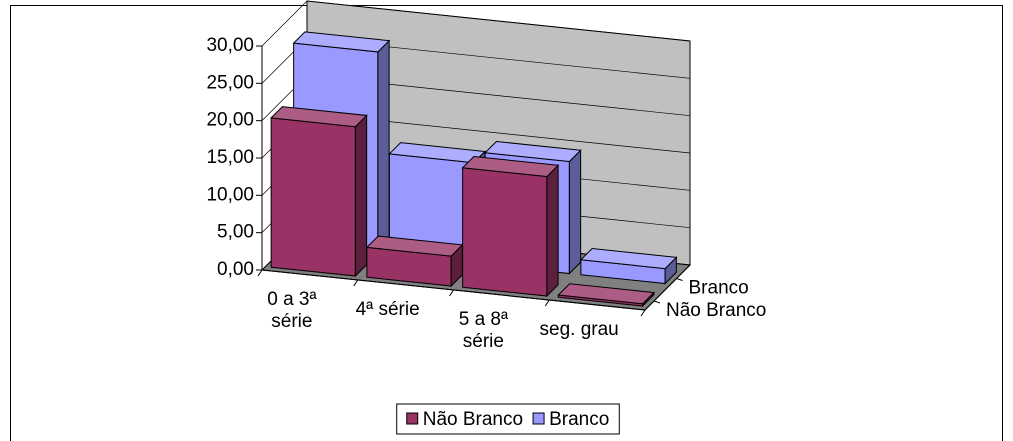 The image size is (1013, 441). What do you see at coordinates (235, 232) in the screenshot?
I see `y-tick-label: 5,00` at bounding box center [235, 232].